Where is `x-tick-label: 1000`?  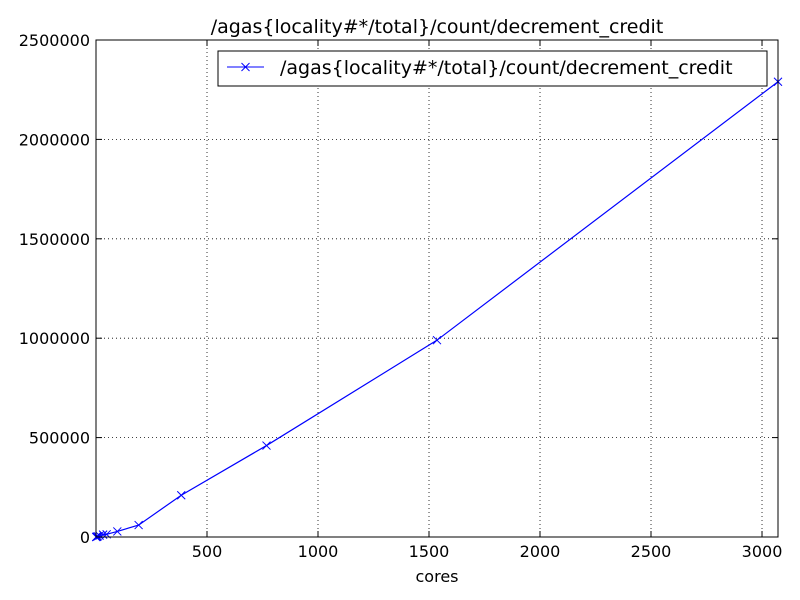 x-tick-label: 1000 is located at coordinates (318, 551).